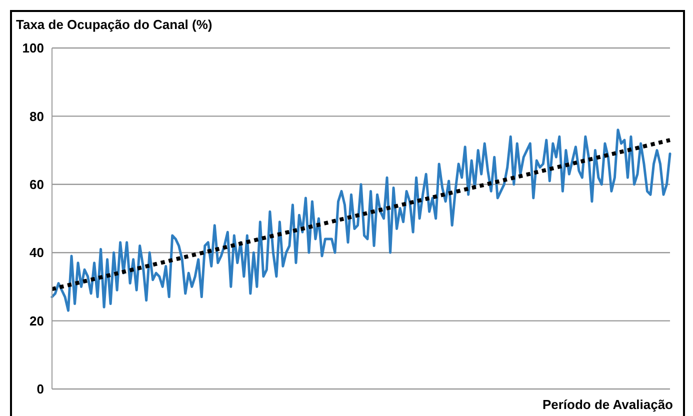 This screenshot has height=416, width=693. What do you see at coordinates (37, 320) in the screenshot?
I see `y-tick-label: 20` at bounding box center [37, 320].